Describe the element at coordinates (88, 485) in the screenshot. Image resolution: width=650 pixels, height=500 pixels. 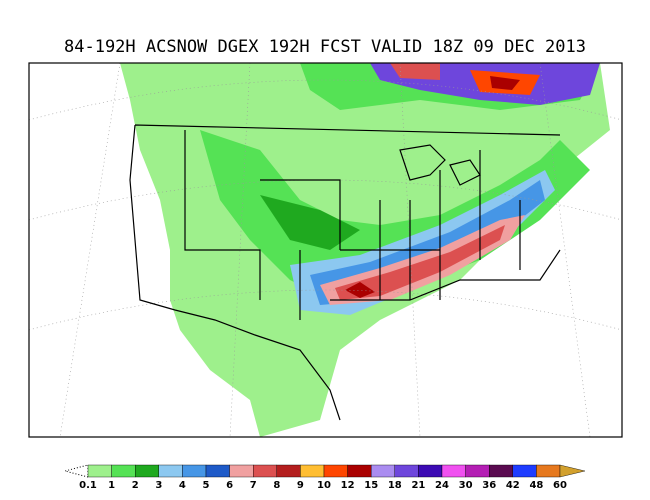
I see `colorbar-label: 0.1` at that location.